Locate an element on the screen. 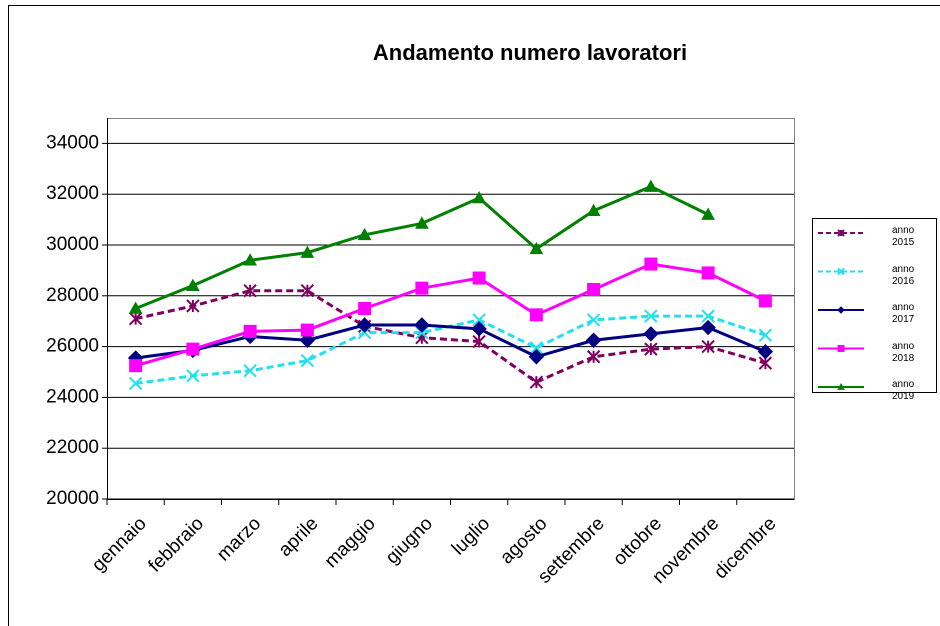  x-tick-label: ottobre is located at coordinates (637, 541).